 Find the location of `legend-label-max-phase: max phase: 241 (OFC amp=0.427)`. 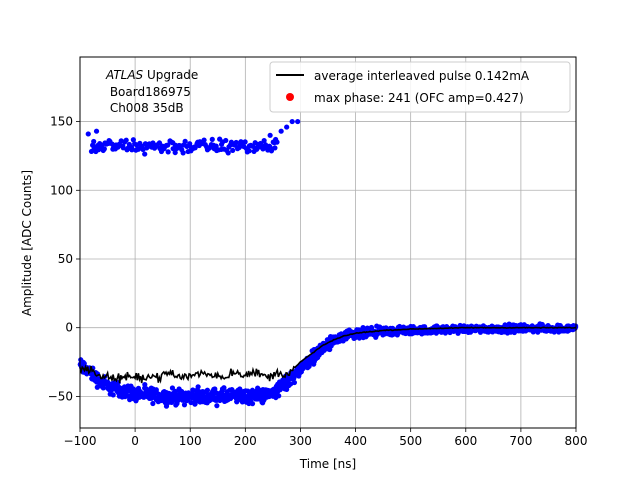

legend-label-max-phase: max phase: 241 (OFC amp=0.427) is located at coordinates (419, 98).